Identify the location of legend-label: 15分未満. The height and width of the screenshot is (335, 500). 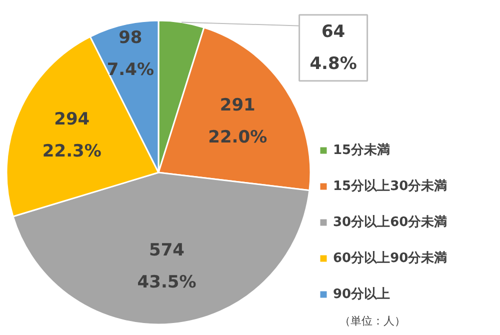
(361, 150).